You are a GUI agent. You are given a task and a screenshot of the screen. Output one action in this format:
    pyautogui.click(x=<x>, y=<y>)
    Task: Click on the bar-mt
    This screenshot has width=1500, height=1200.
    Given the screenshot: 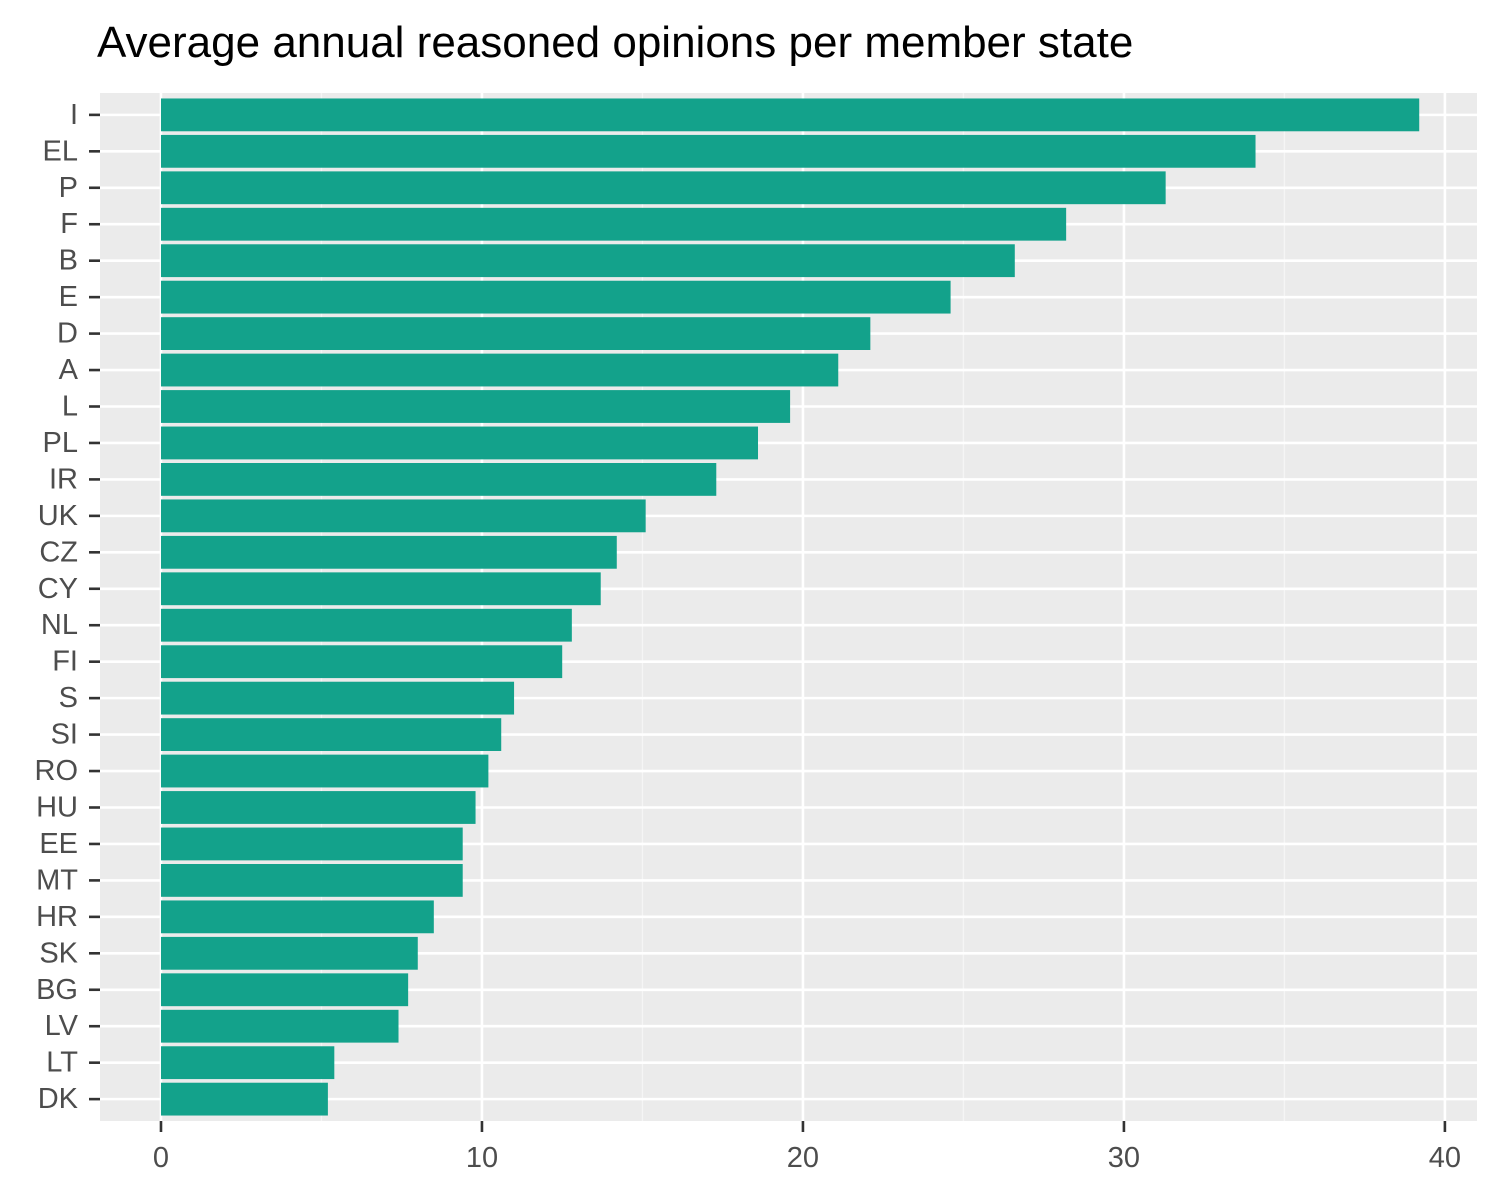 What is the action you would take?
    pyautogui.click(x=311, y=880)
    